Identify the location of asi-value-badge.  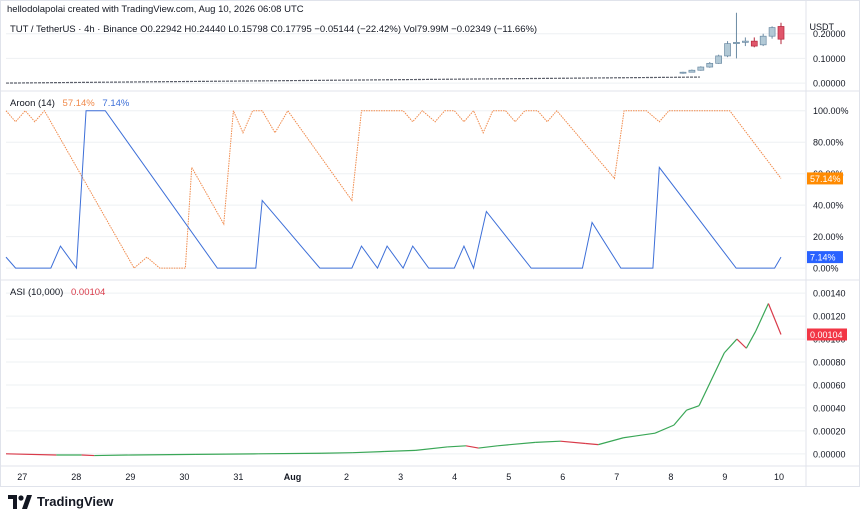
(827, 334).